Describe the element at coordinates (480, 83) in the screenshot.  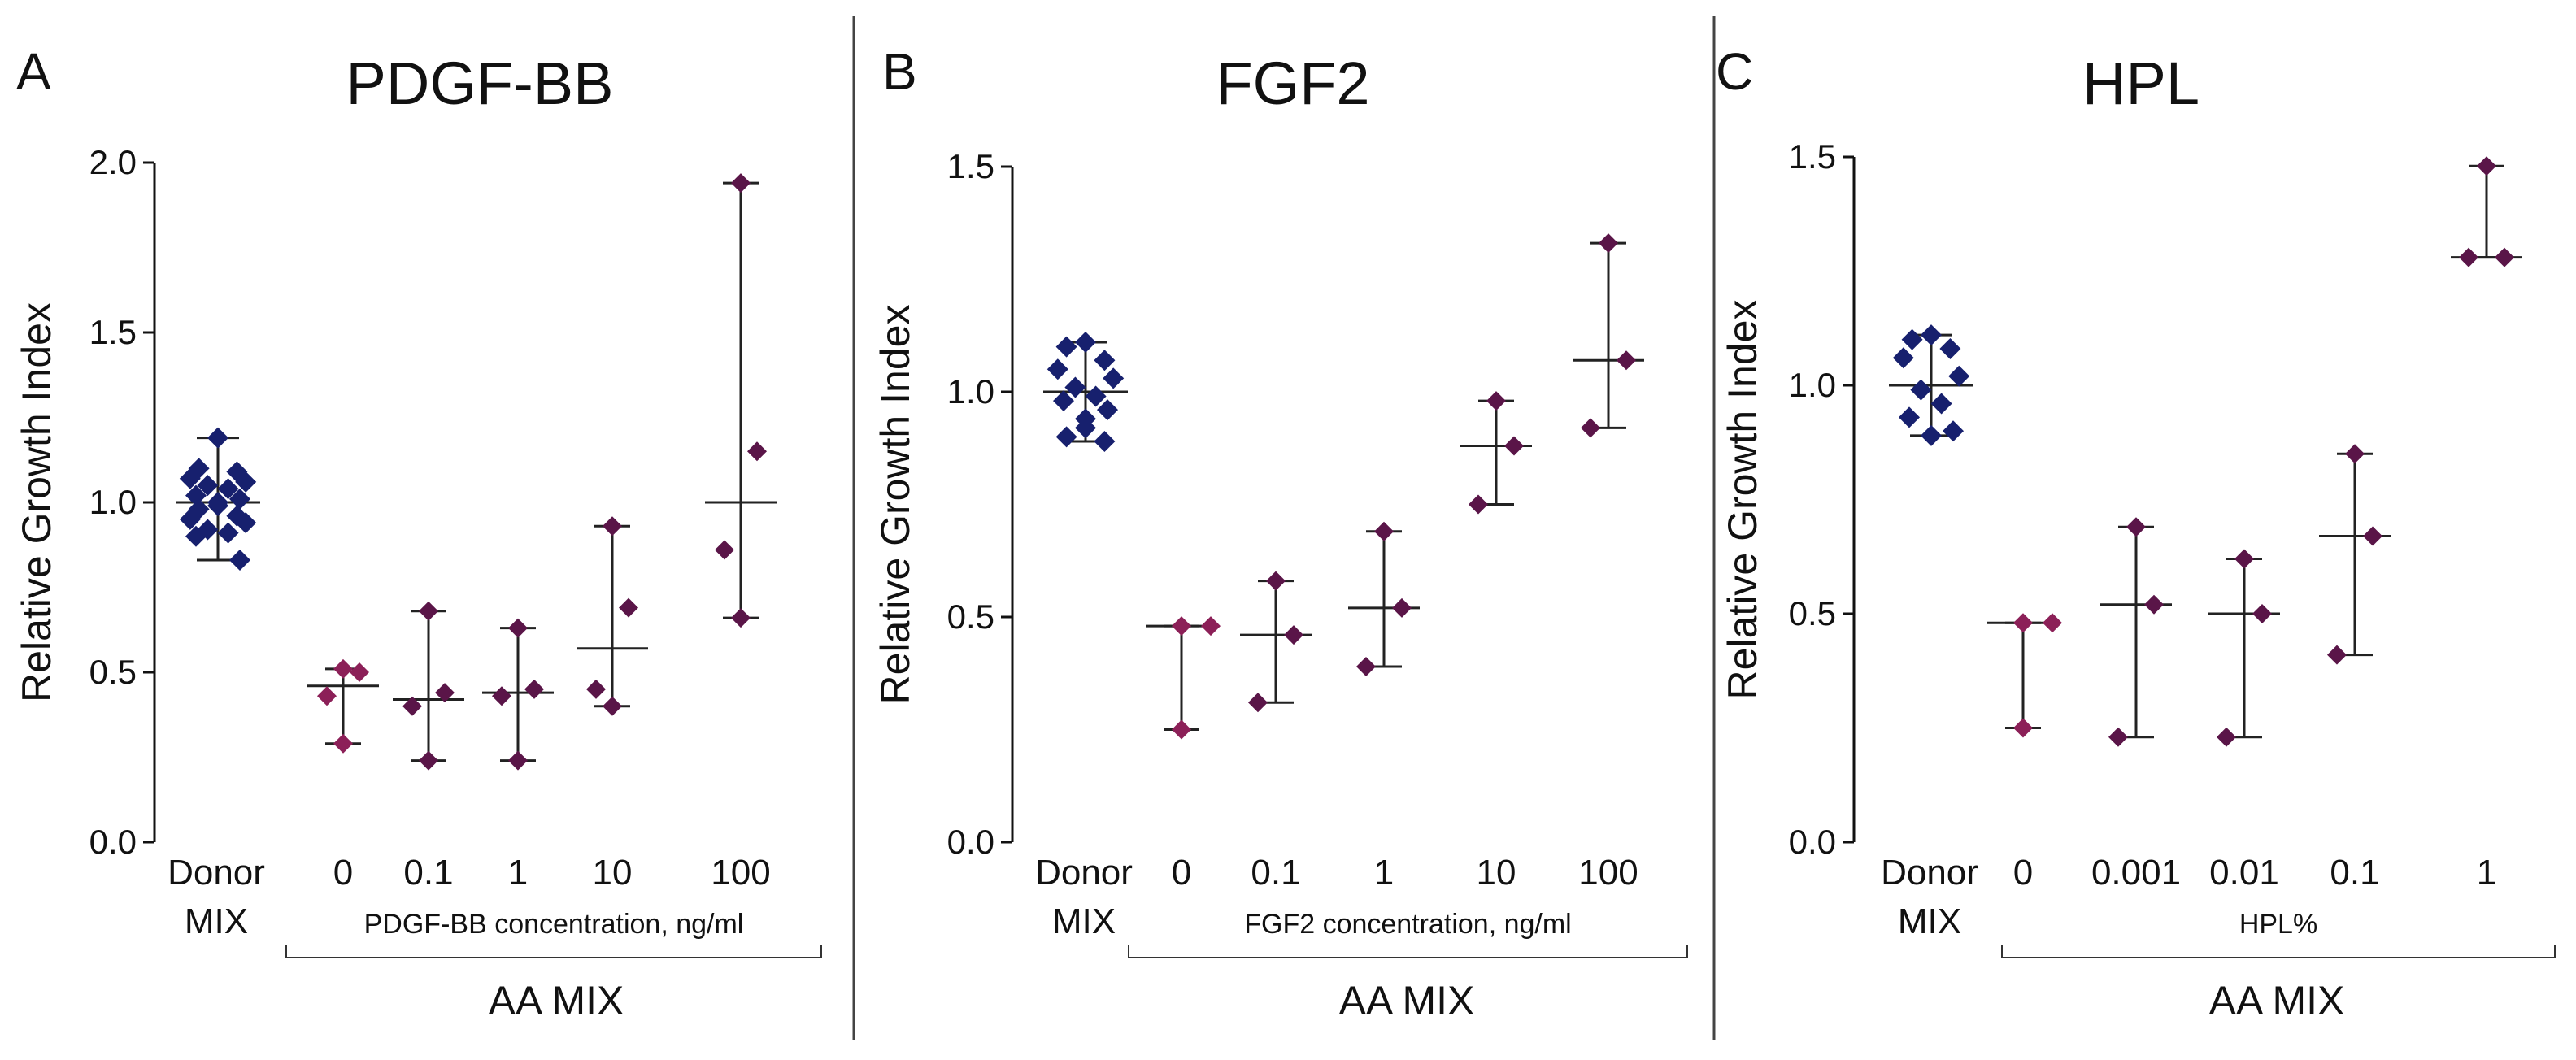
I see `panel-title: PDGF-BB` at that location.